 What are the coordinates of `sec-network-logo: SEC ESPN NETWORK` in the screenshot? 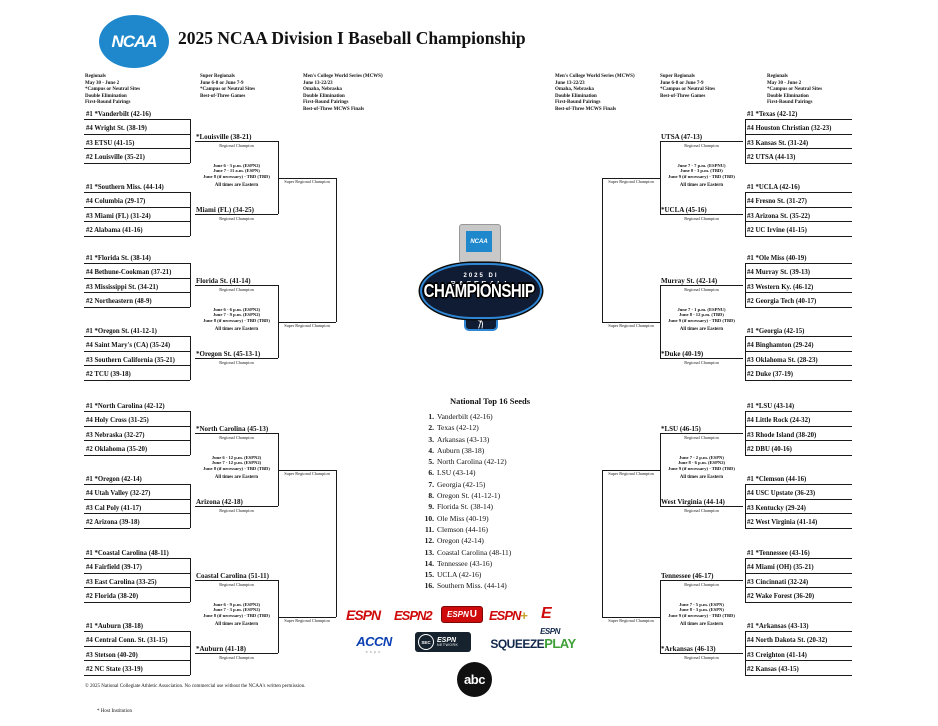 It's located at (443, 642).